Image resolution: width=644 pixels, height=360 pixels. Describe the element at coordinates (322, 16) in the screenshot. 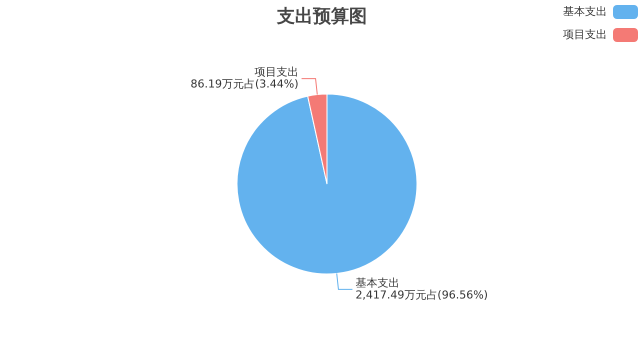

I see `chart-title: 支出预算图` at that location.